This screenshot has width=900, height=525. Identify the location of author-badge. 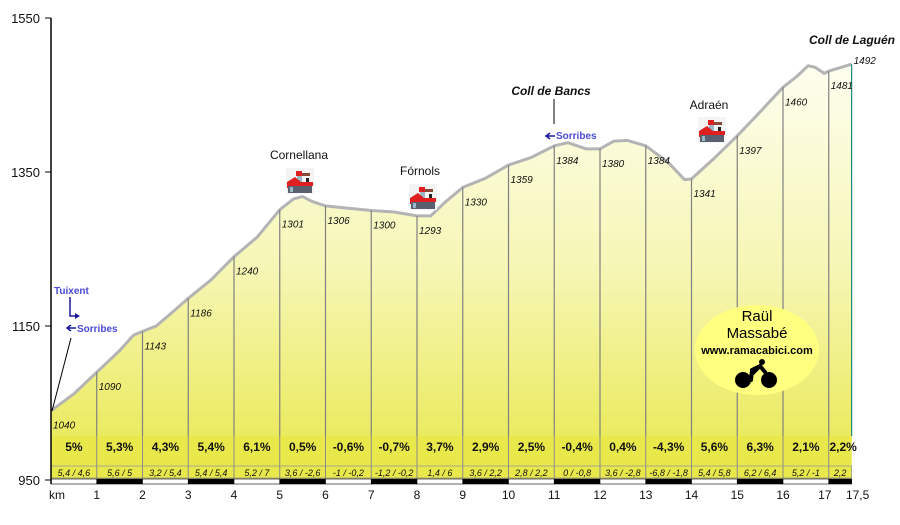
(757, 350).